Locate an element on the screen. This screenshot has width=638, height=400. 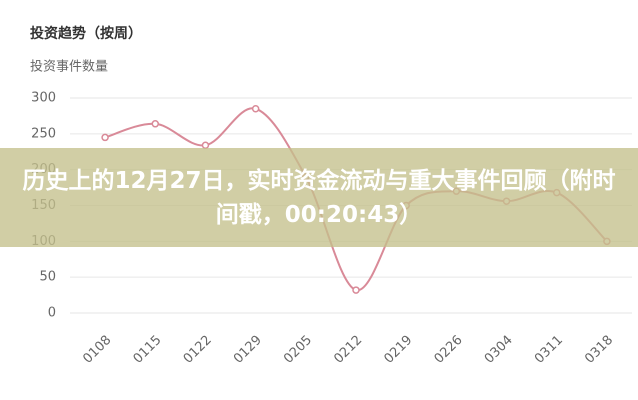
x-tick-label: 0304 is located at coordinates (499, 350).